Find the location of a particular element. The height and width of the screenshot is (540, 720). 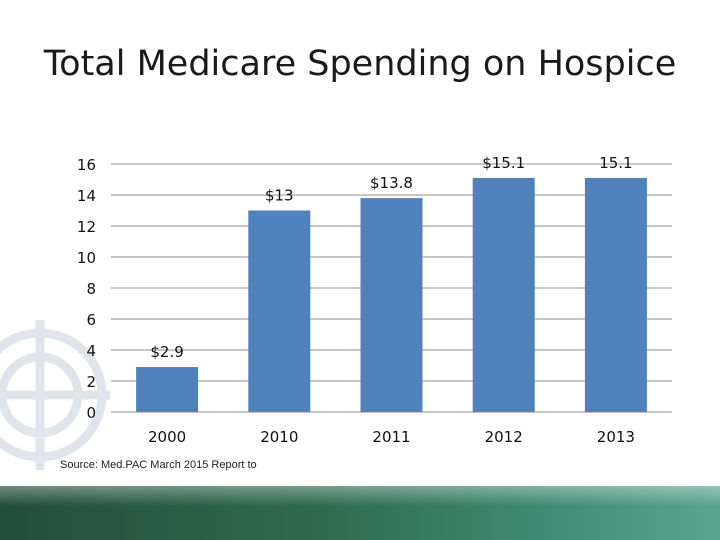

footer-band is located at coordinates (360, 513).